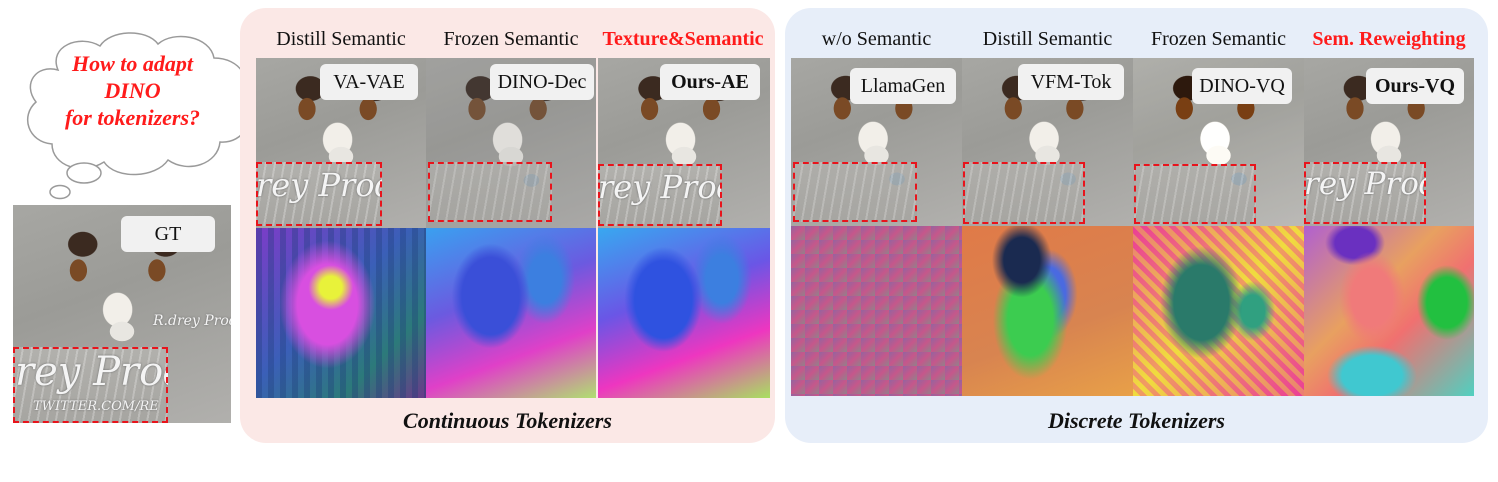 The image size is (1498, 482). I want to click on gt-crop-text: rey Produ, so click(91, 372).